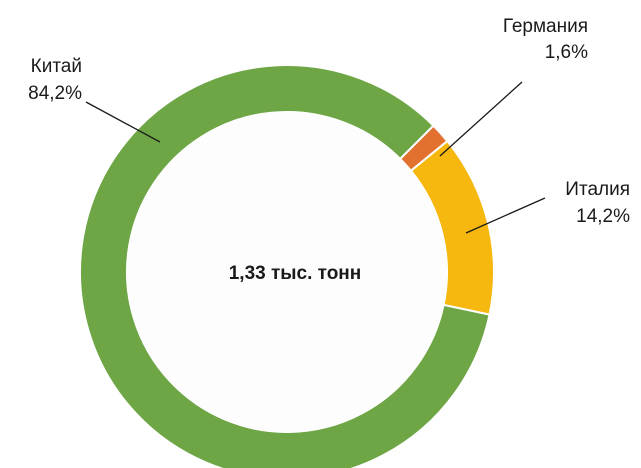 The width and height of the screenshot is (641, 468). I want to click on slice-label: Италия, so click(597, 189).